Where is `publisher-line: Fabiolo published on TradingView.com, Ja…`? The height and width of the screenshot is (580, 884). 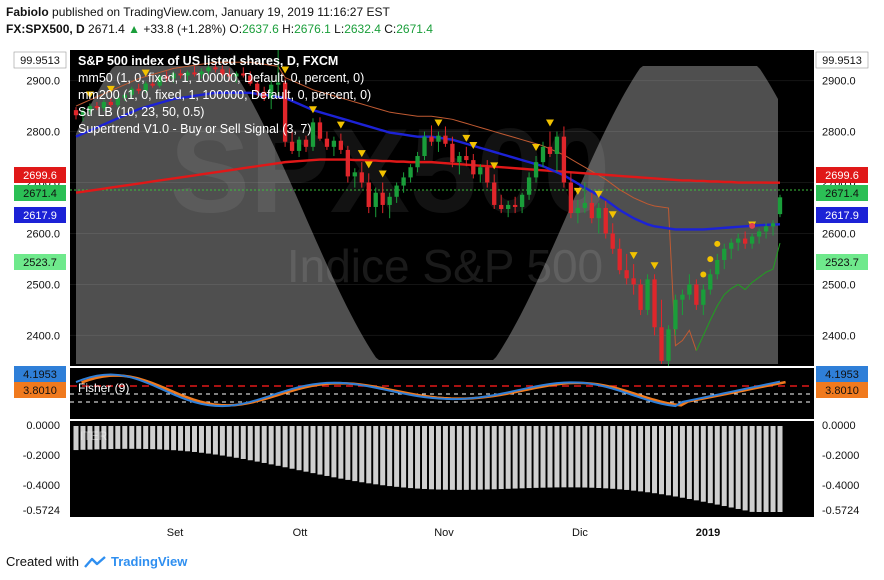
publisher-line: Fabiolo published on TradingView.com, Ja… is located at coordinates (198, 12).